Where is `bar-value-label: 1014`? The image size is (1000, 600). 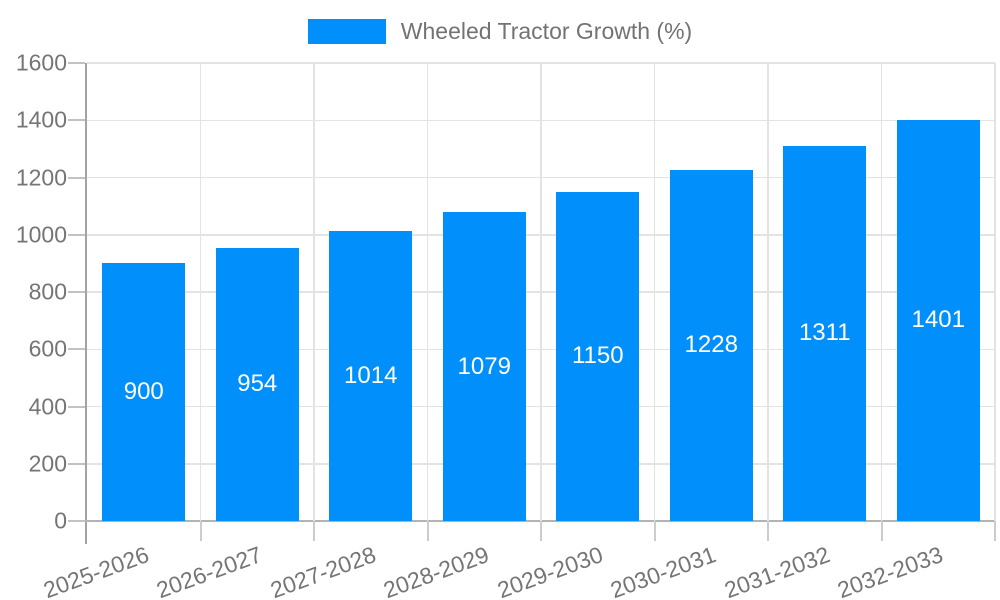 bar-value-label: 1014 is located at coordinates (371, 375).